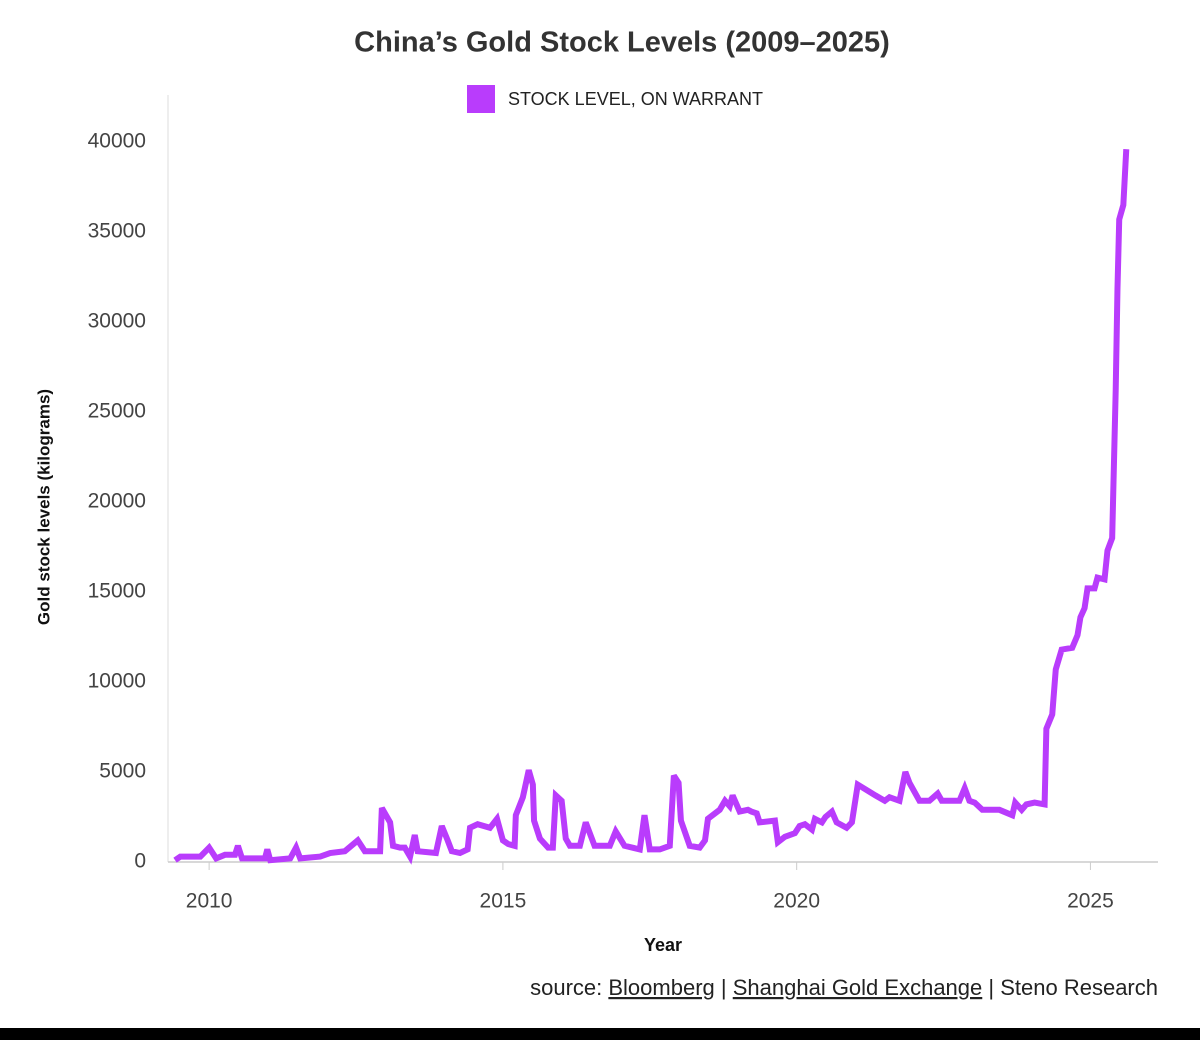 The height and width of the screenshot is (1040, 1200). What do you see at coordinates (566, 987) in the screenshot?
I see `source-prefix: source:` at bounding box center [566, 987].